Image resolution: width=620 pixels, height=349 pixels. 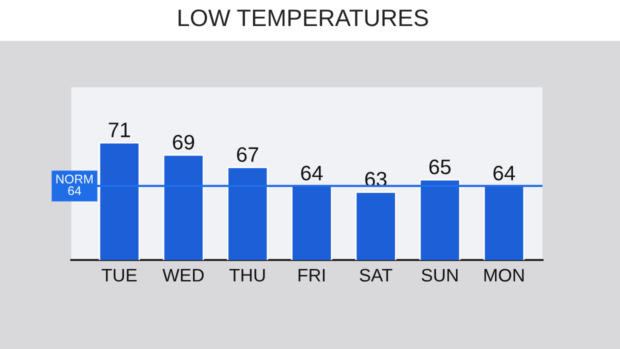 I want to click on x-tick-label: THU, so click(x=247, y=275).